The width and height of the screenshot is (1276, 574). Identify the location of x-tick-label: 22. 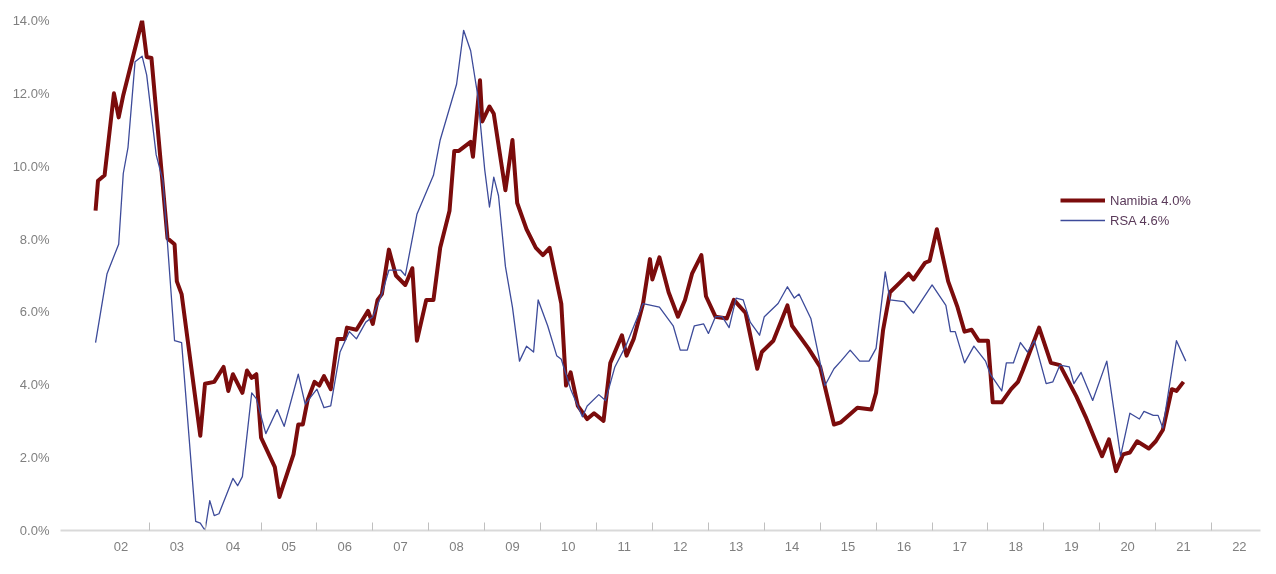
(1239, 546).